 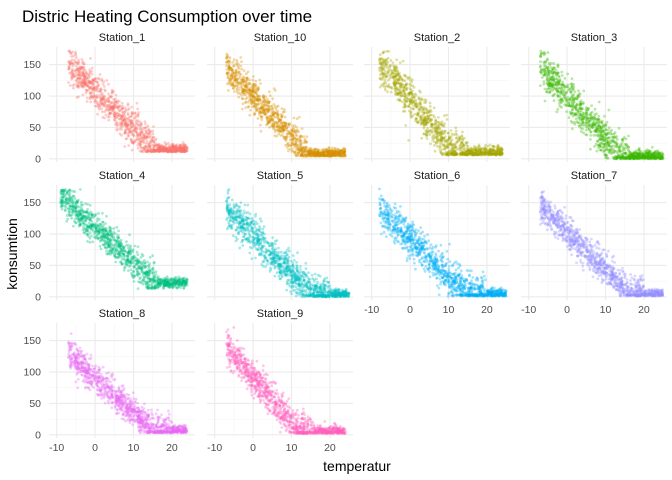 What do you see at coordinates (437, 38) in the screenshot?
I see `facet-strip-label: Station_2` at bounding box center [437, 38].